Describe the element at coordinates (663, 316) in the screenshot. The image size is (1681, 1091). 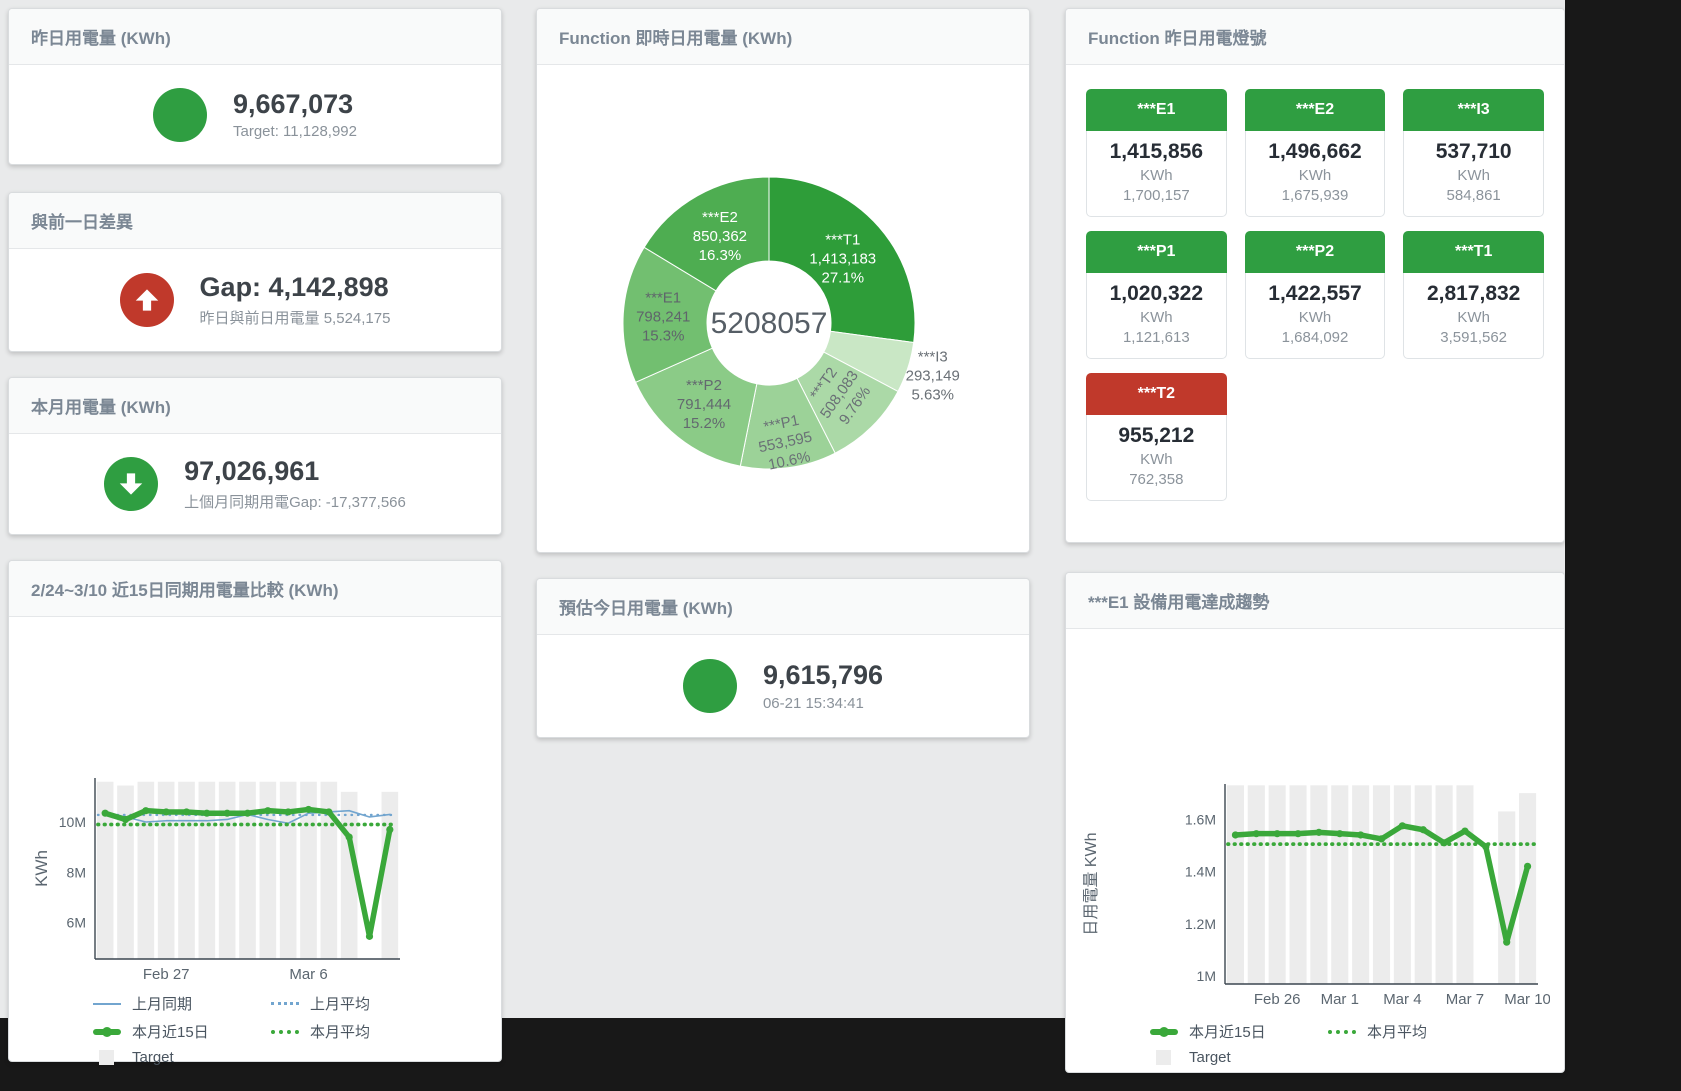
I see `svg-text: 798,241` at that location.